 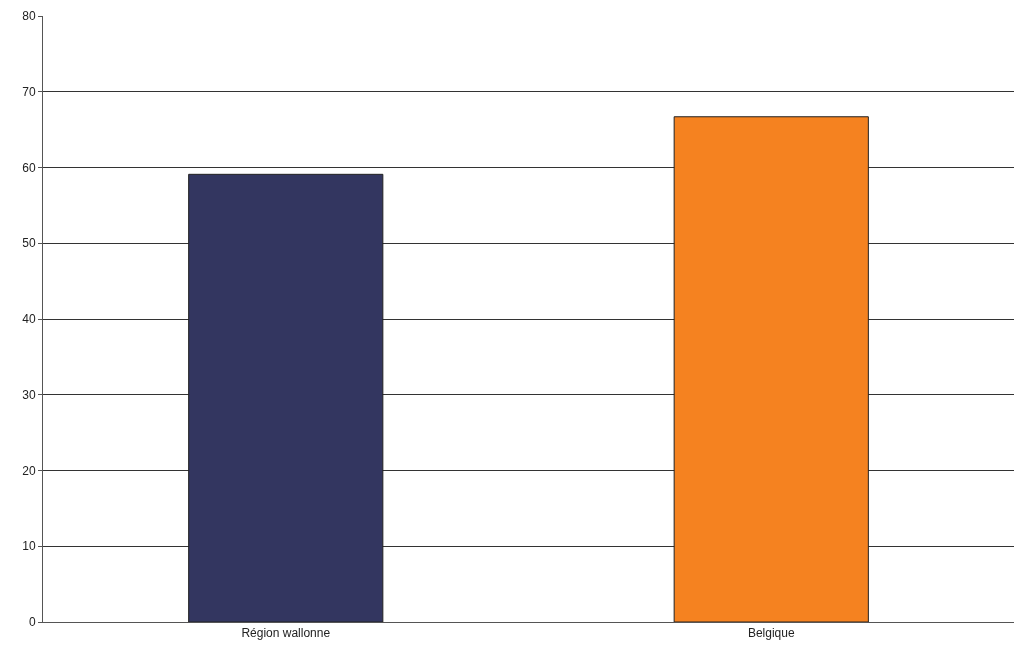 I want to click on y-tick-label: 20, so click(x=29, y=470).